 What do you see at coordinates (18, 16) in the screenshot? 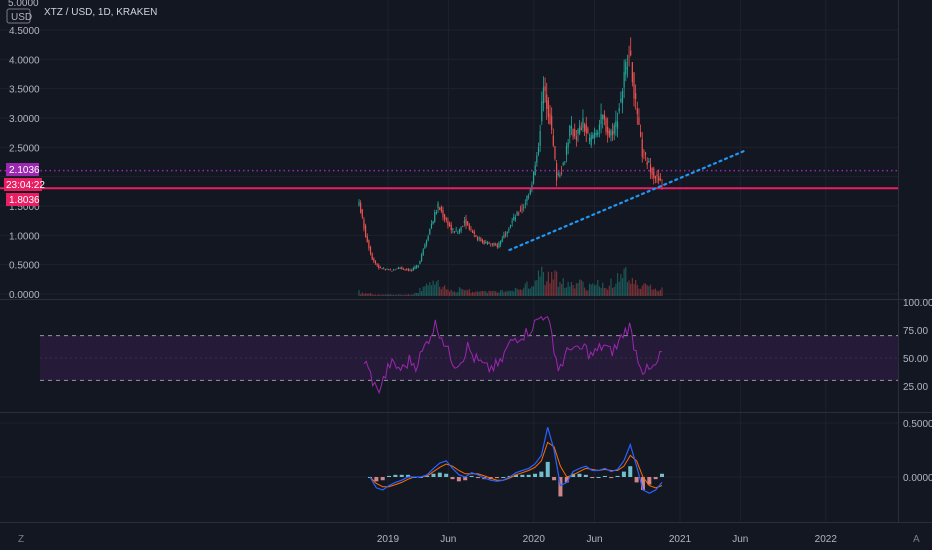
I see `currency-box` at bounding box center [18, 16].